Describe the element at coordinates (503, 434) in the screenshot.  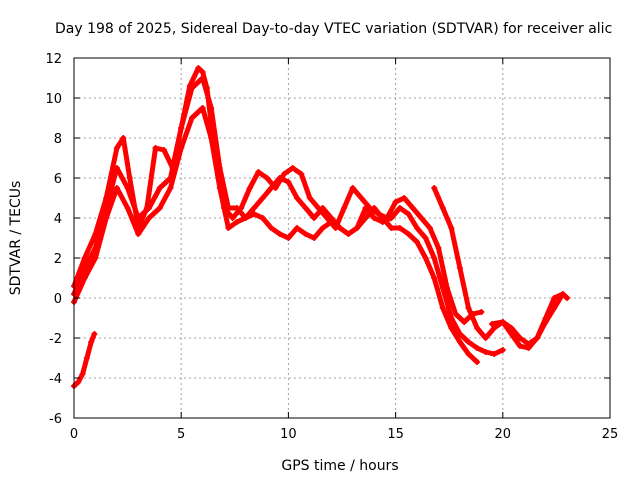
I see `x-tick-label: 20` at that location.